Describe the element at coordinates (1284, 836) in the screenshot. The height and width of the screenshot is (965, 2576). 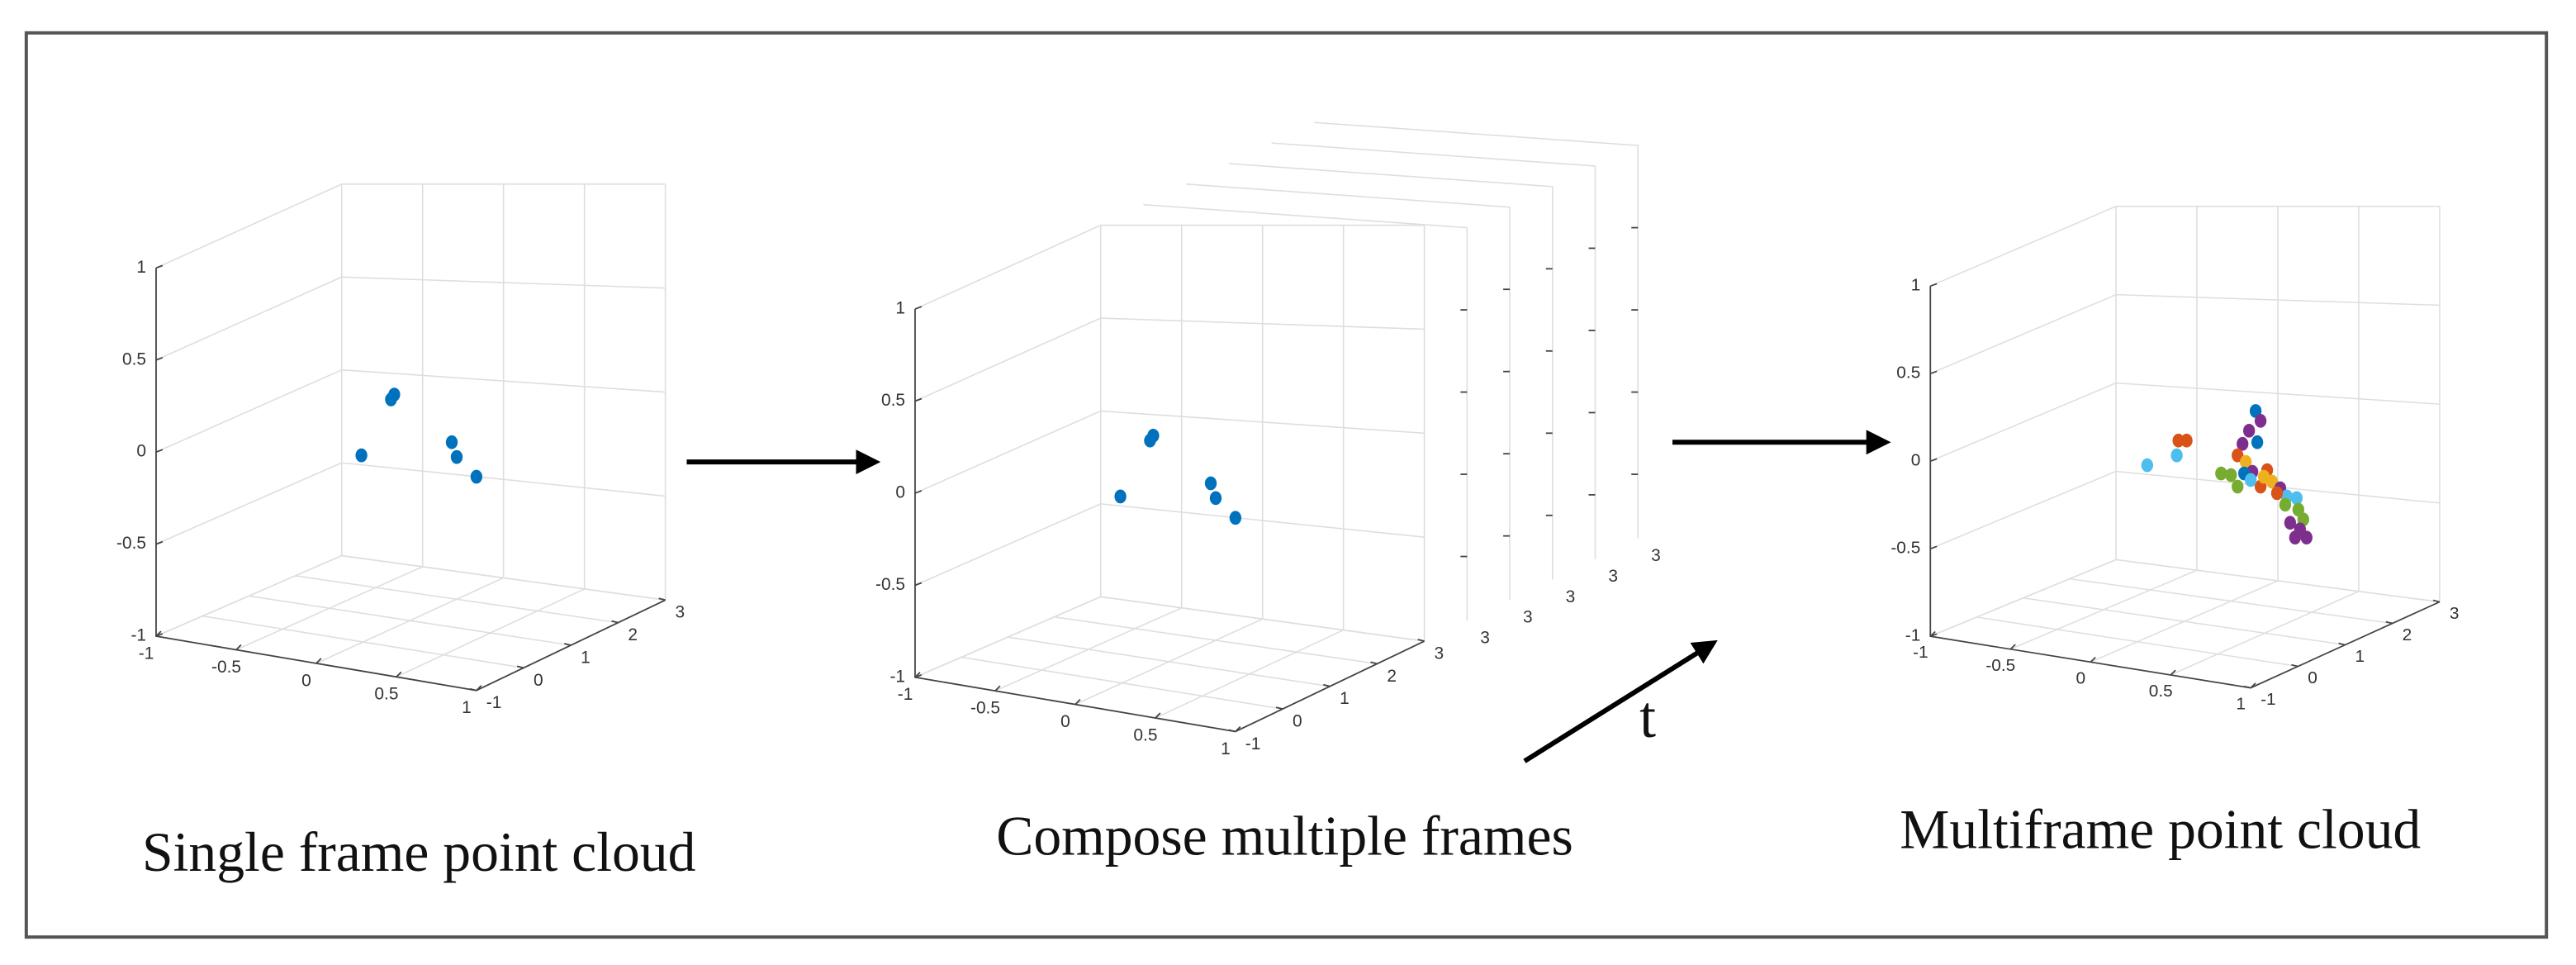
I see `caption: Compose multiple frames` at that location.